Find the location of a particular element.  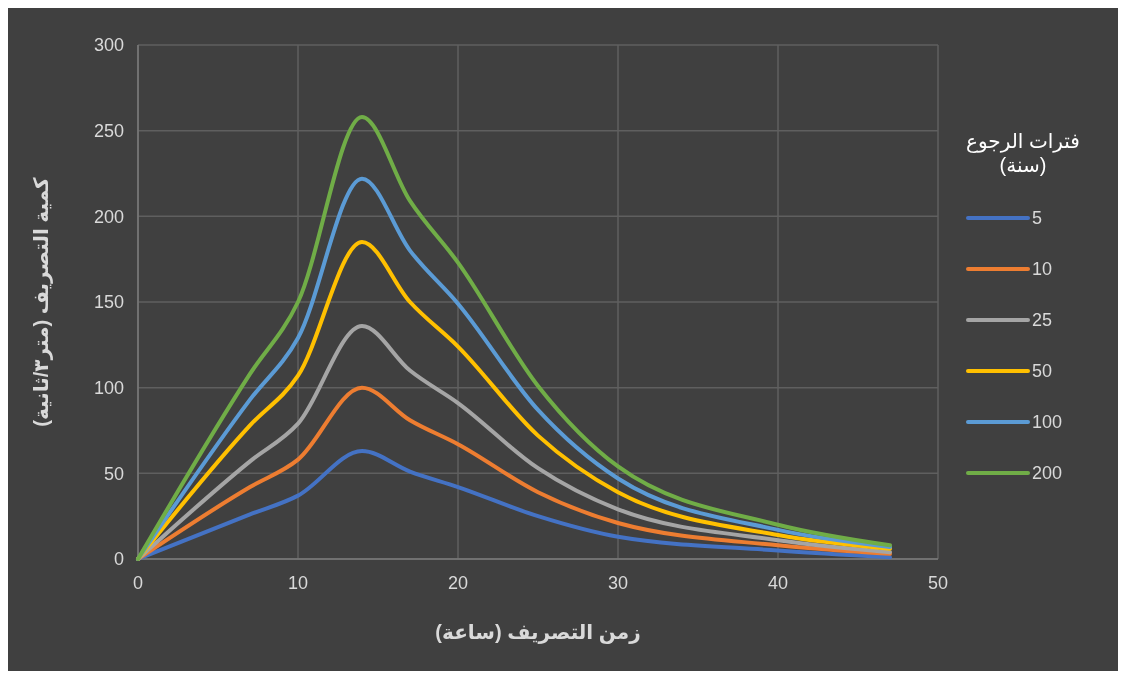

legend-label: 5 is located at coordinates (1037, 218).